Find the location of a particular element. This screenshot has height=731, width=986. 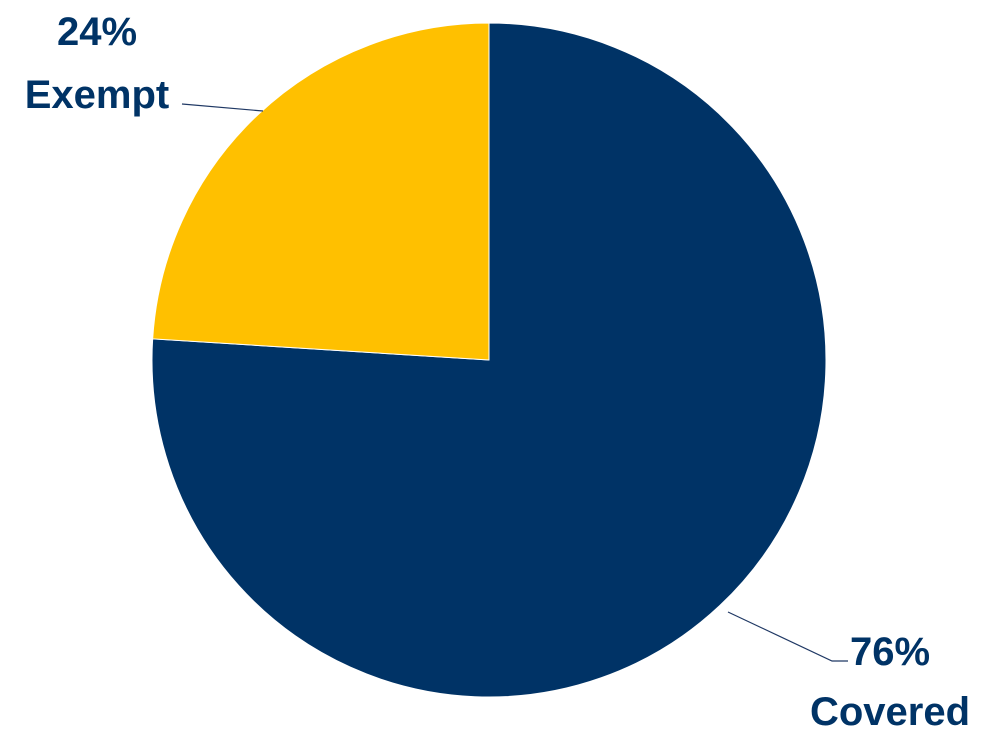

slice-exempt-label: Exempt is located at coordinates (97, 95).